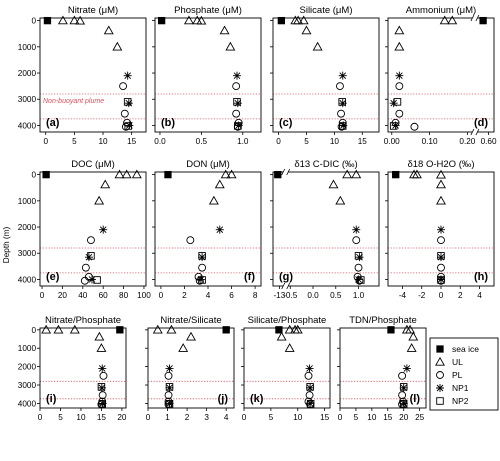 The height and width of the screenshot is (461, 500). Describe the element at coordinates (440, 229) in the screenshot. I see `panel-h: δ18 O-H2O (‰) -4 -2 0 2 4 (h)` at that location.